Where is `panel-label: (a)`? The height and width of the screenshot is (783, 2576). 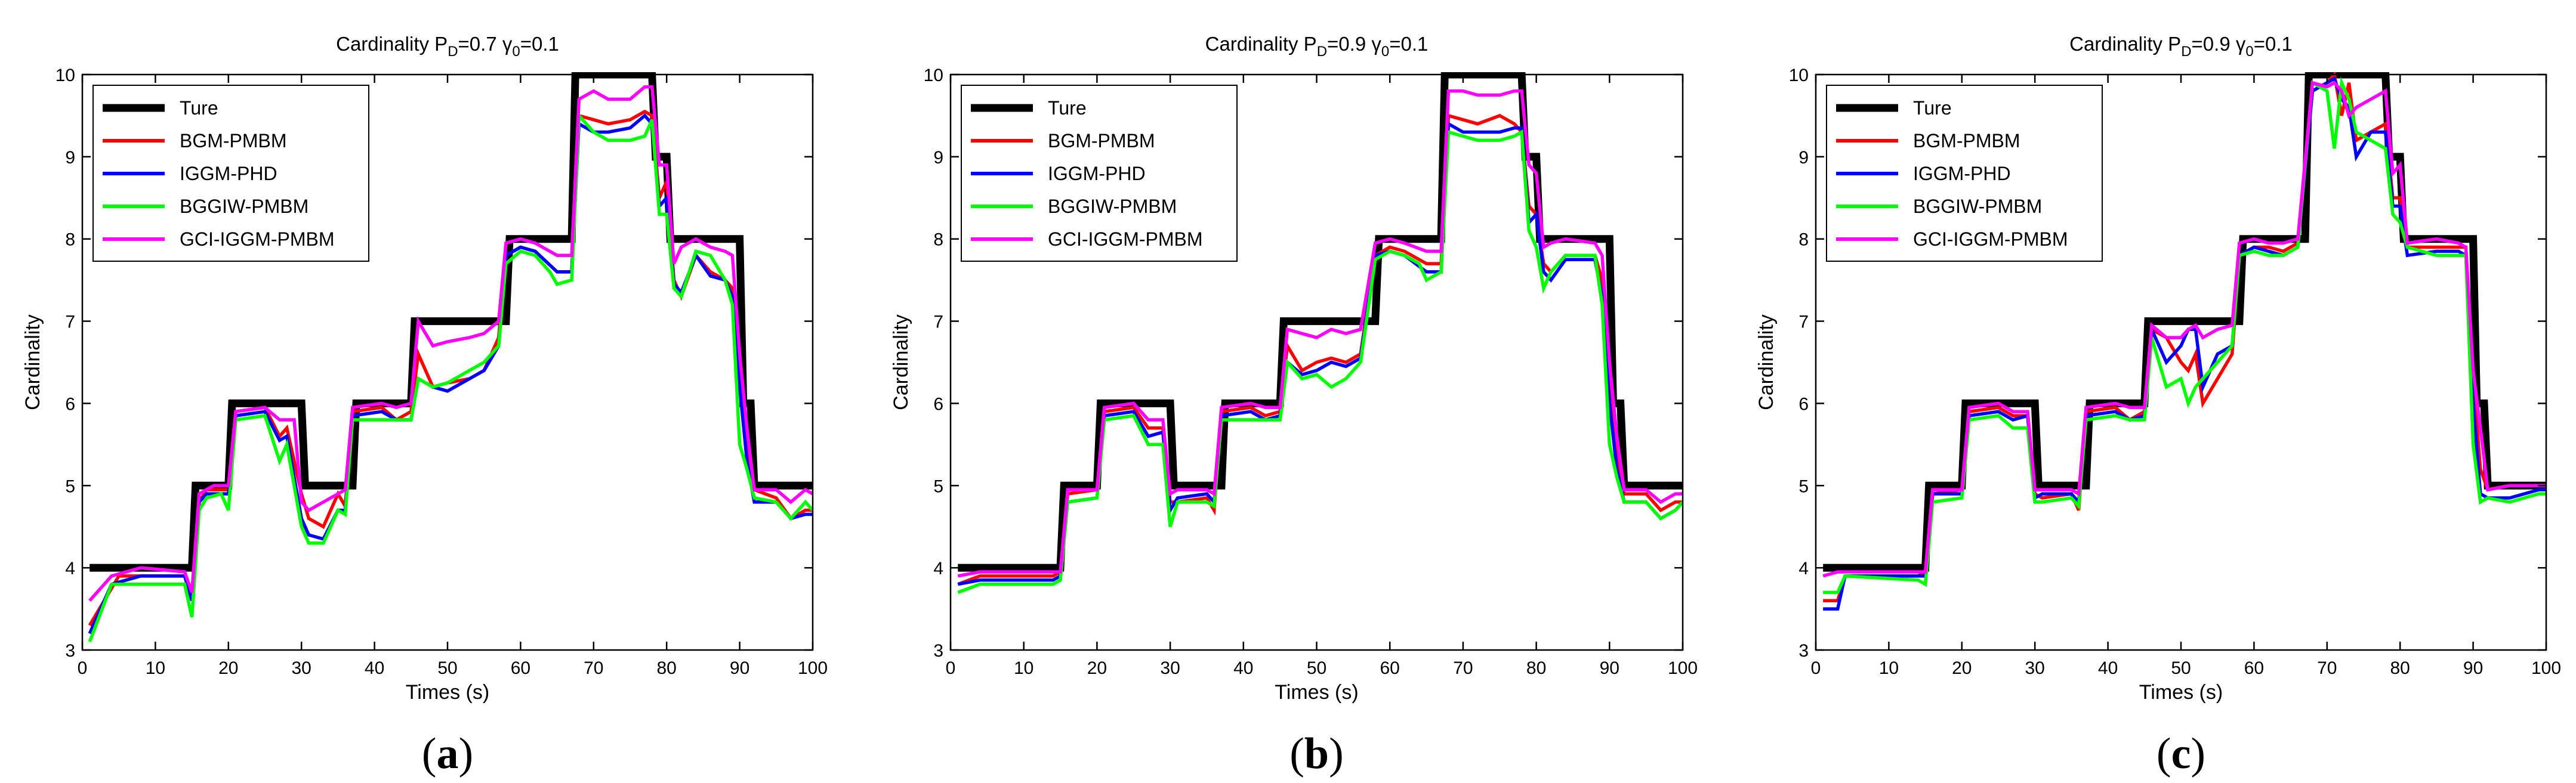 panel-label: (a) is located at coordinates (447, 753).